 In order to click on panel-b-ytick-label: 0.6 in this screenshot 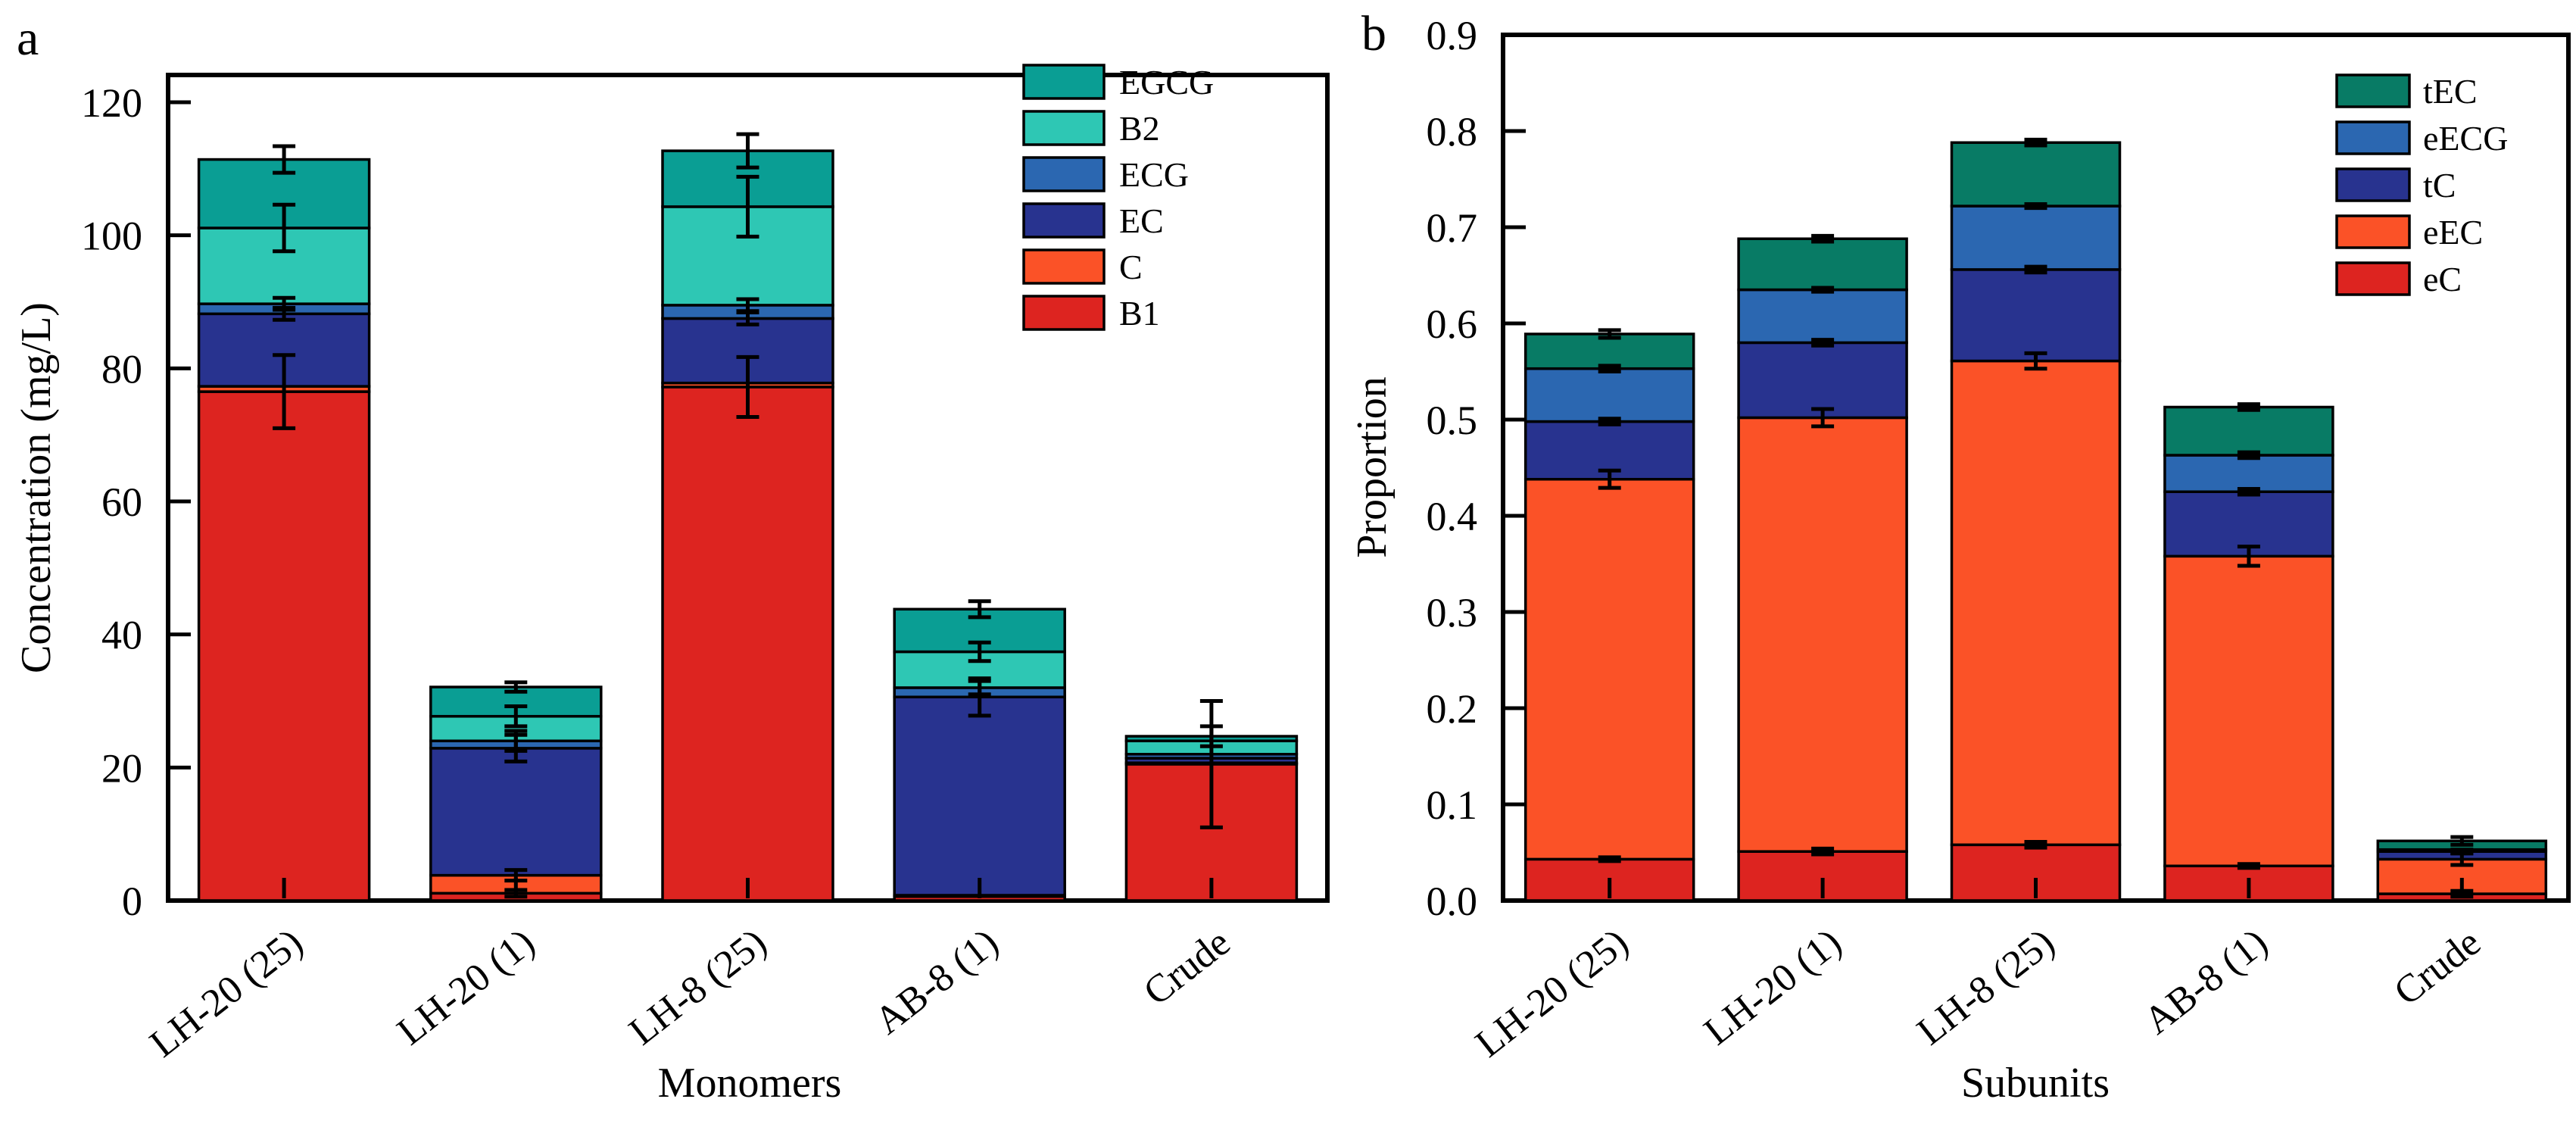, I will do `click(1452, 324)`.